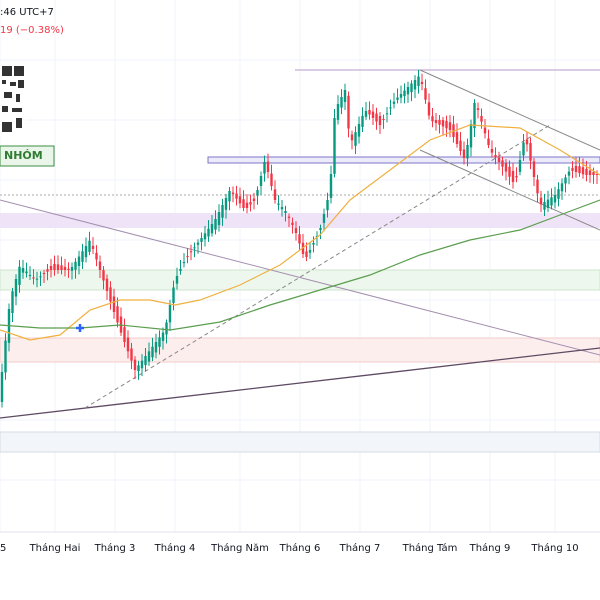 The width and height of the screenshot is (600, 600). Describe the element at coordinates (239, 548) in the screenshot. I see `x-tick-label: Tháng Năm` at that location.